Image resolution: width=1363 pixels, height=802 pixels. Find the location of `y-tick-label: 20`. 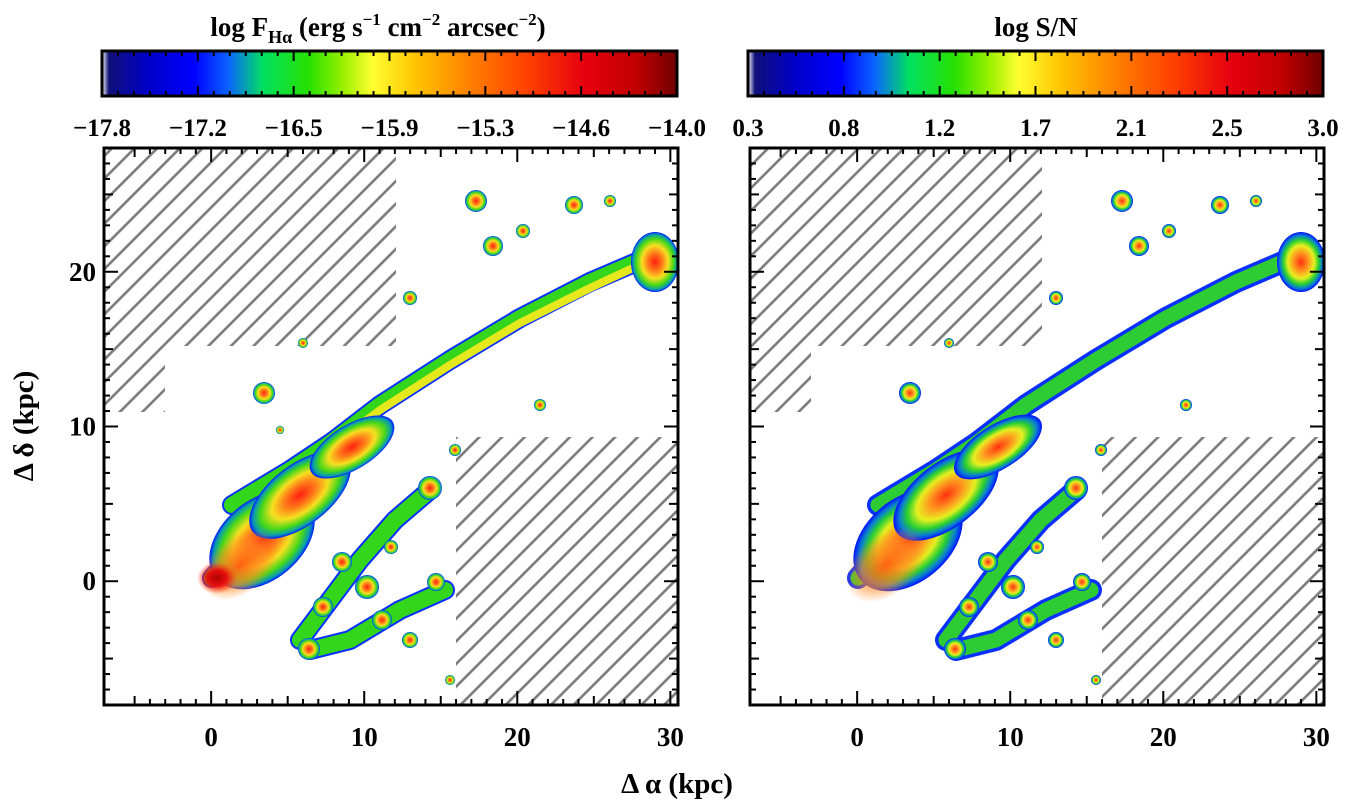

y-tick-label: 20 is located at coordinates (82, 272).